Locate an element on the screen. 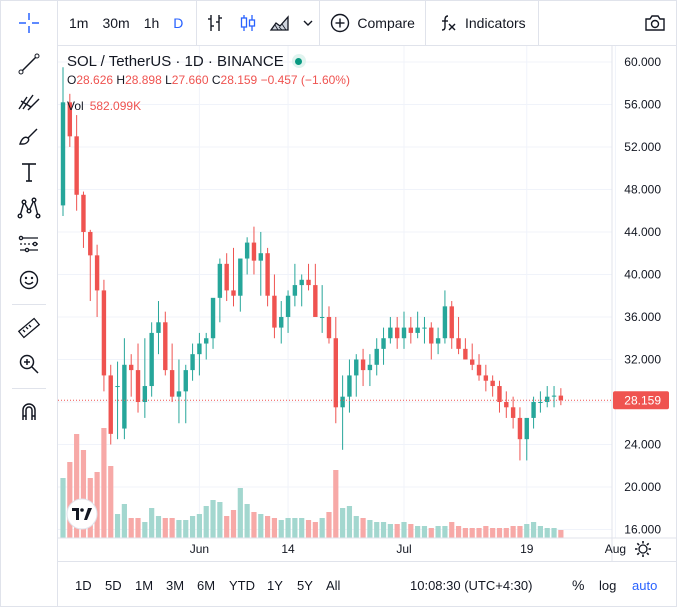 The image size is (677, 607). bars-style-icon is located at coordinates (215, 23).